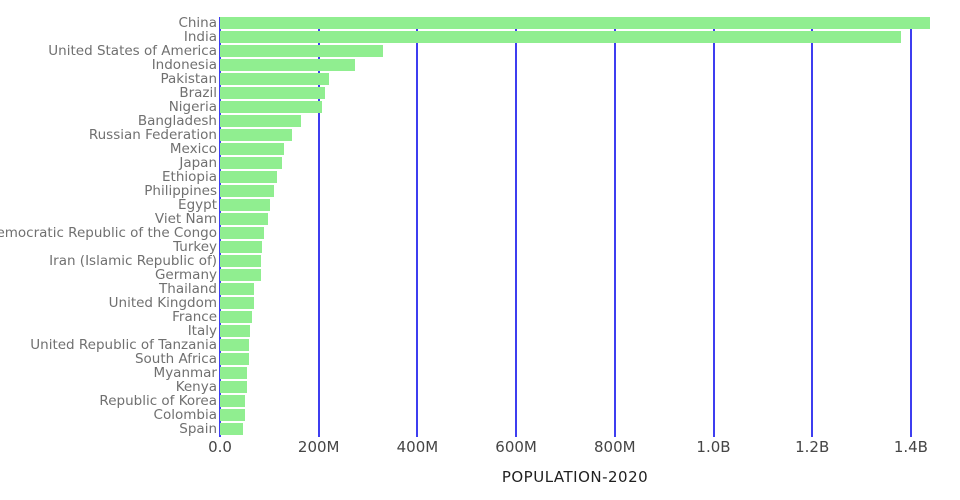 Image resolution: width=960 pixels, height=500 pixels. What do you see at coordinates (516, 227) in the screenshot?
I see `gridline-600m` at bounding box center [516, 227].